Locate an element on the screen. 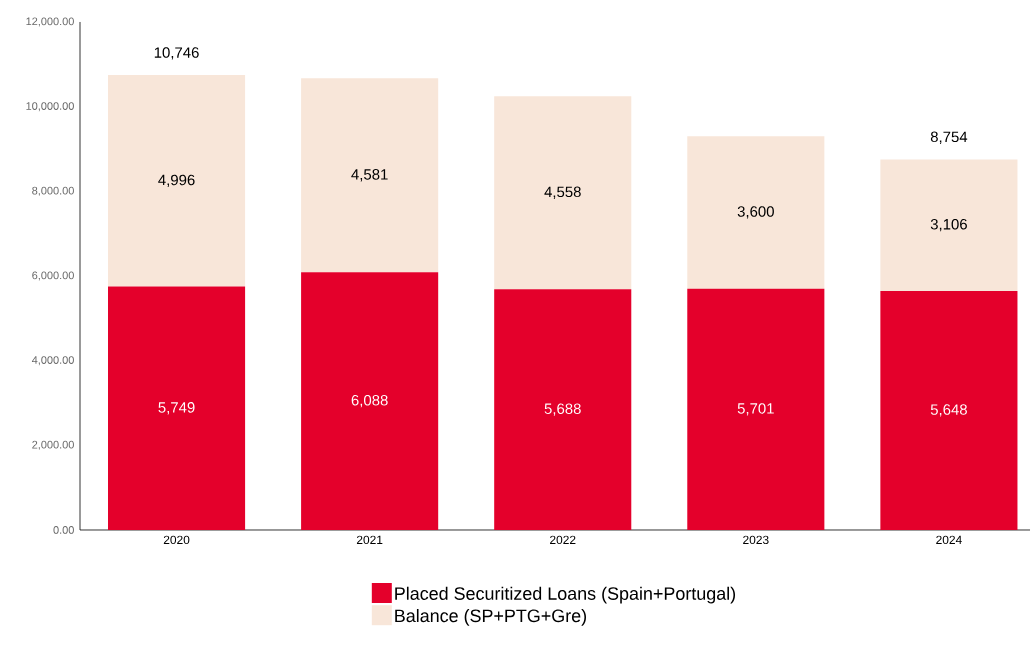 The height and width of the screenshot is (646, 1035). x-tick-label: 2020 is located at coordinates (176, 540).